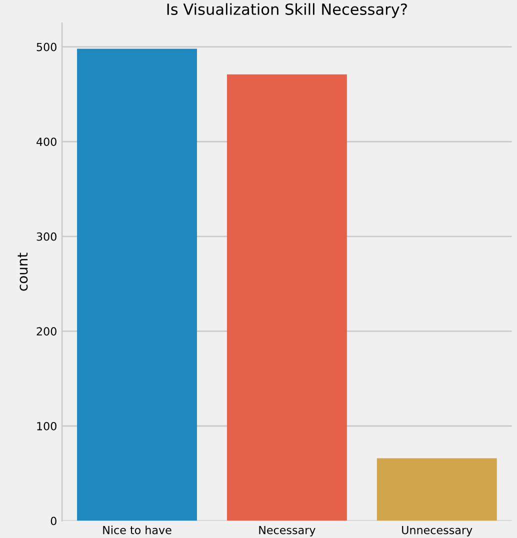 The image size is (517, 538). Describe the element at coordinates (46, 47) in the screenshot. I see `y-tick-label: 500` at that location.